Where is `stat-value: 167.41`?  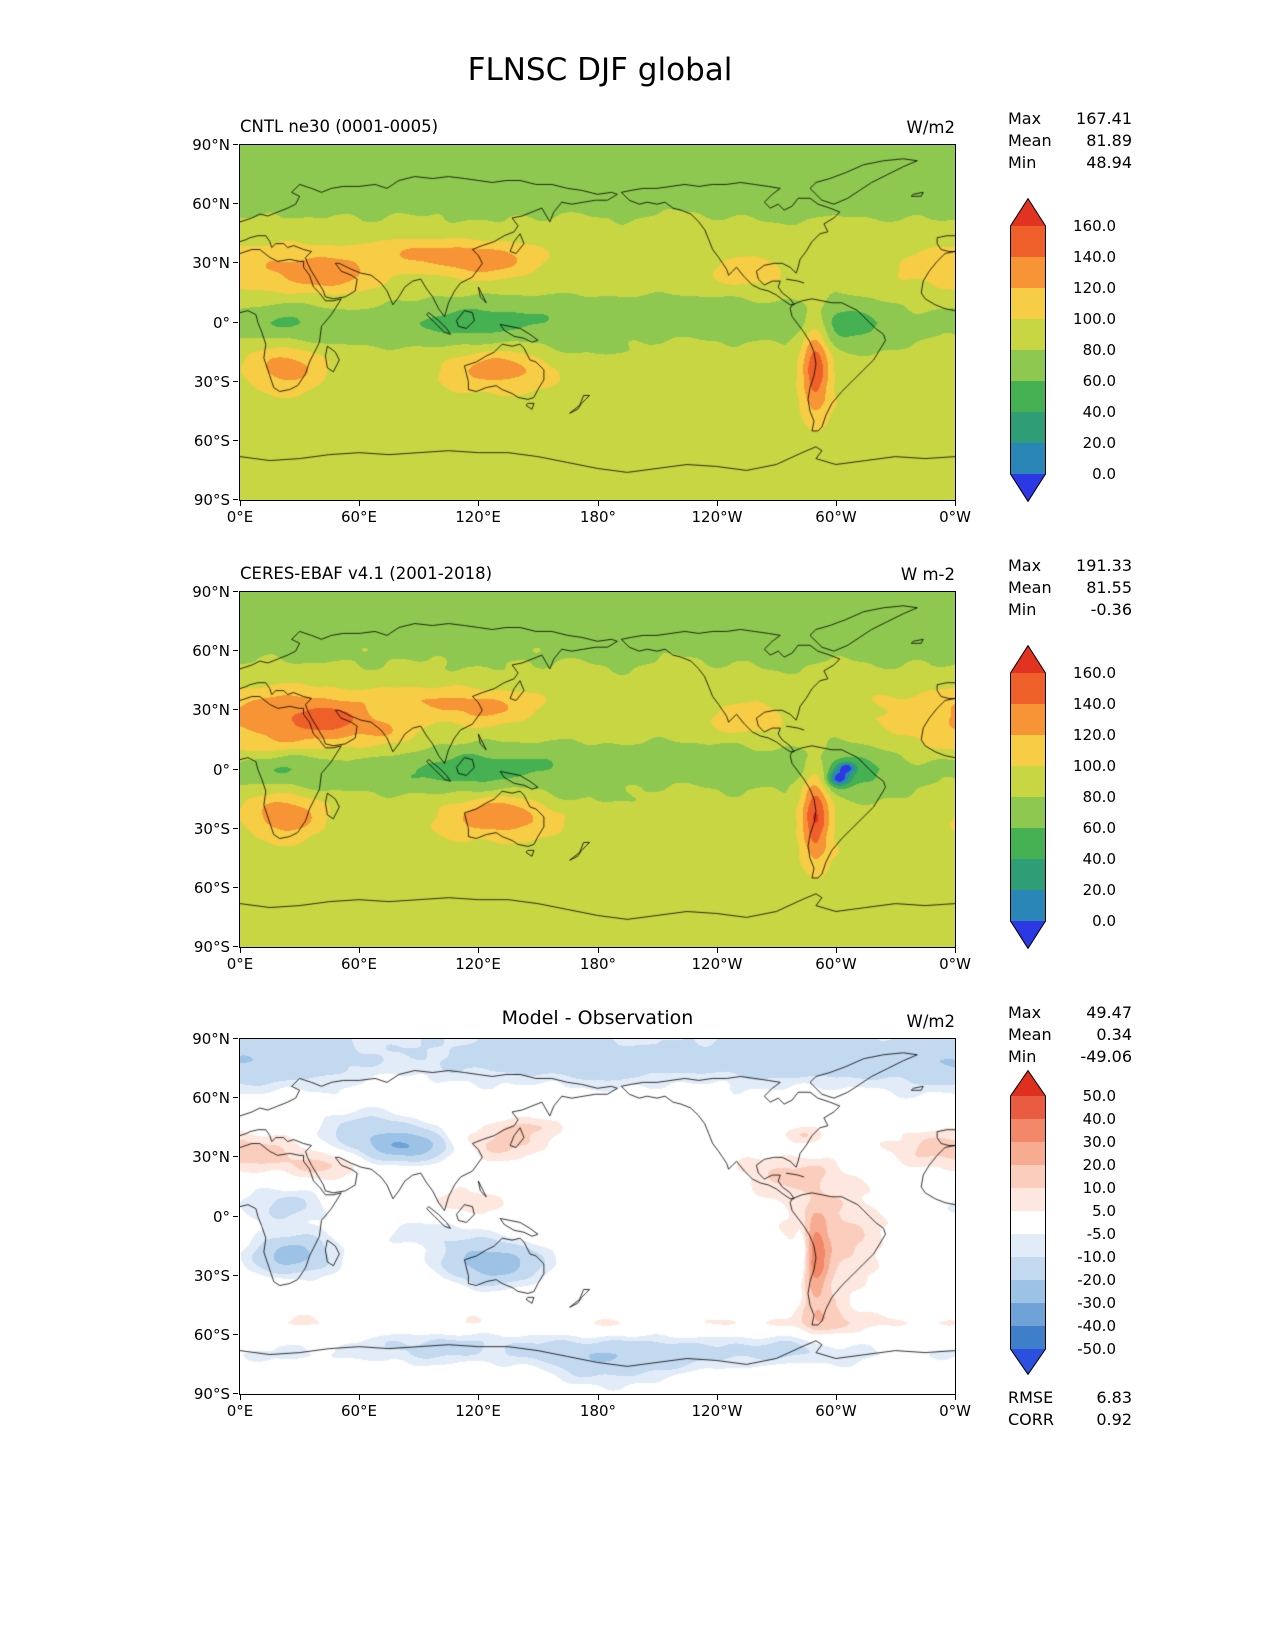 stat-value: 167.41 is located at coordinates (1104, 118).